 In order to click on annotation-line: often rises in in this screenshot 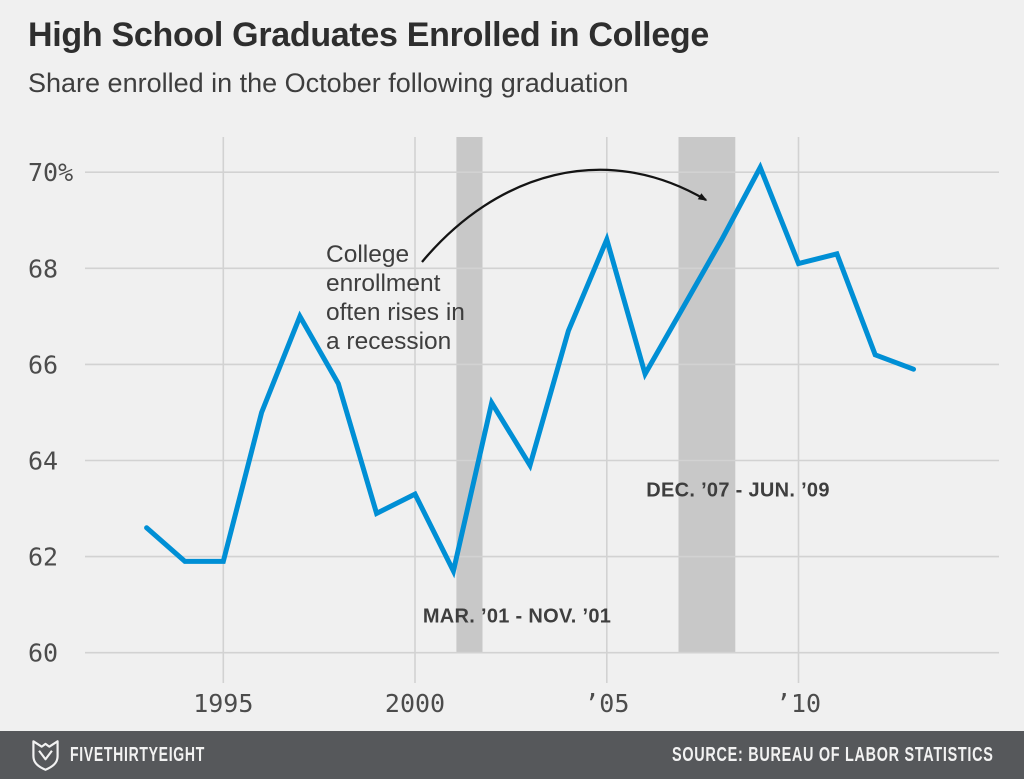, I will do `click(395, 312)`.